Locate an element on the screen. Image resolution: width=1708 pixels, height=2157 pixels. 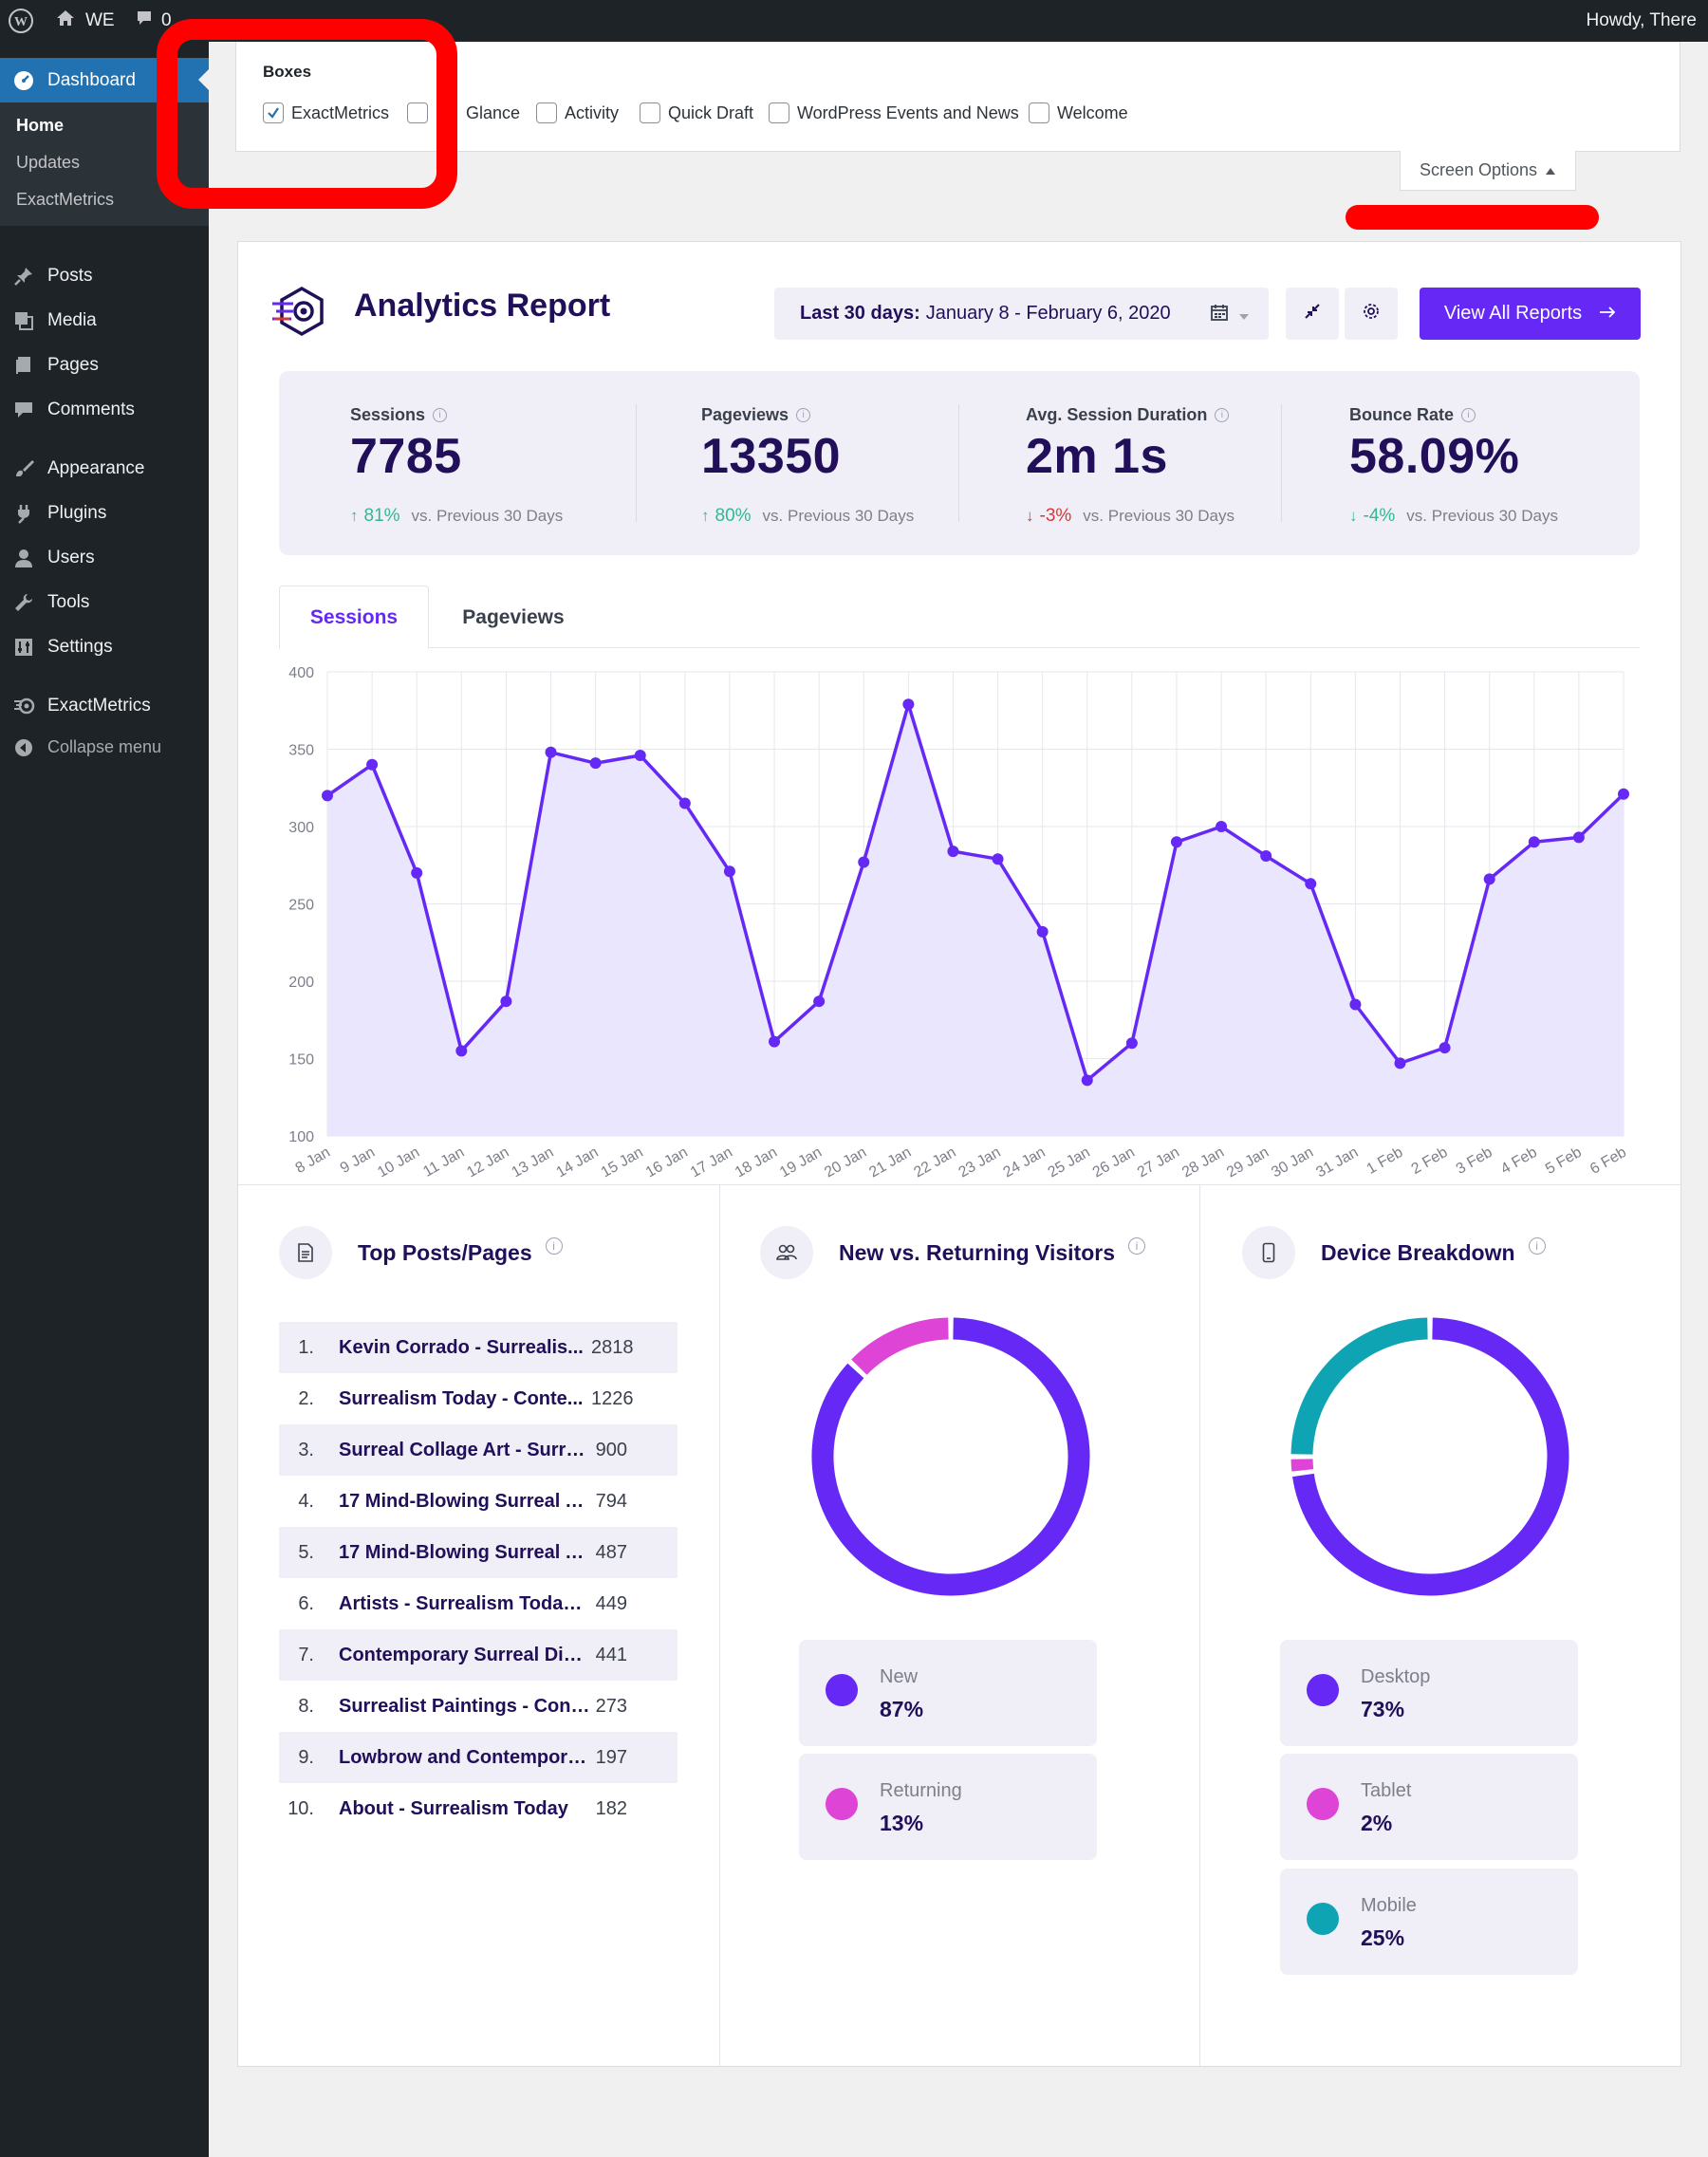
view-all-reports-button: View All Reports is located at coordinates (1531, 314).